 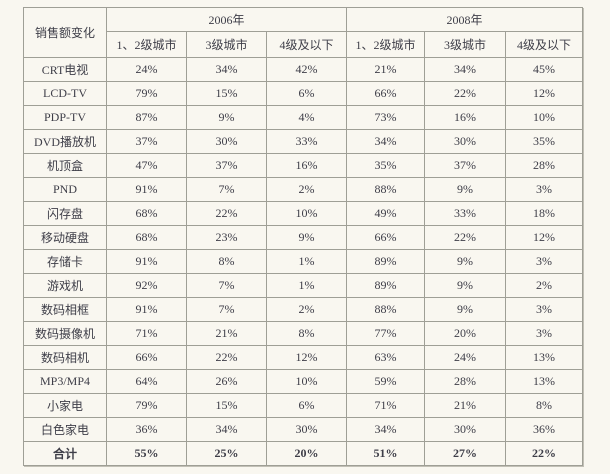 I want to click on table-row: DVD播放机 37% 30% 33% 34% 30% 35%, so click(x=303, y=141).